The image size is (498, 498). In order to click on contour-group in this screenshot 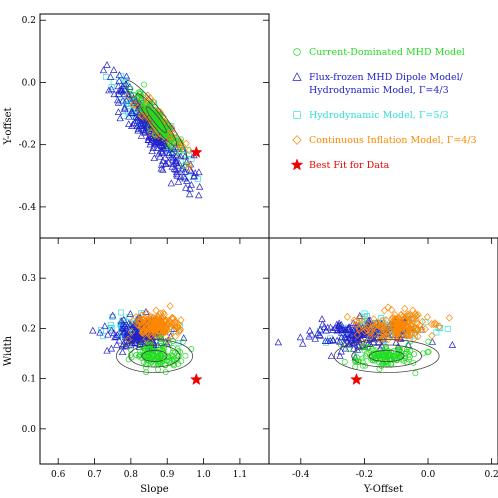, I will do `click(386, 356)`.